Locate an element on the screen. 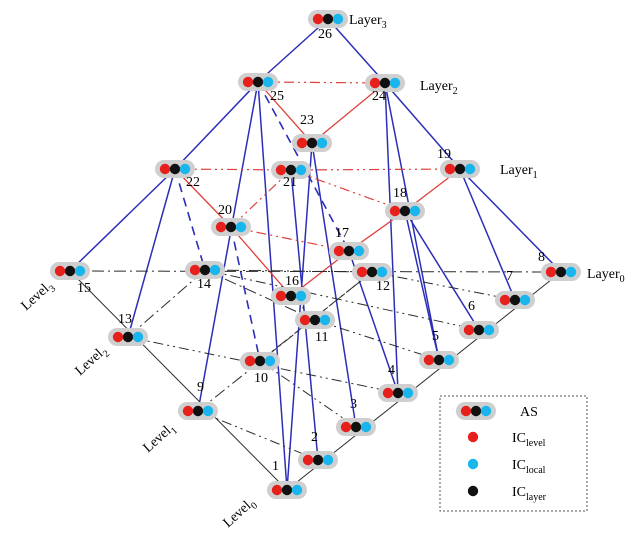  legend-black-dot is located at coordinates (473, 491).